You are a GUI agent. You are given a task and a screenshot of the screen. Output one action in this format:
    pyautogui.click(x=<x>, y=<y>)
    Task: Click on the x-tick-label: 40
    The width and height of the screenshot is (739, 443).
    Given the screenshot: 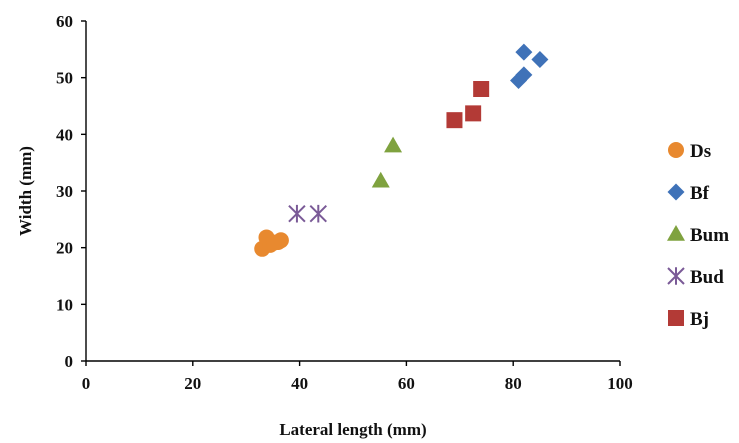 What is the action you would take?
    pyautogui.click(x=299, y=383)
    